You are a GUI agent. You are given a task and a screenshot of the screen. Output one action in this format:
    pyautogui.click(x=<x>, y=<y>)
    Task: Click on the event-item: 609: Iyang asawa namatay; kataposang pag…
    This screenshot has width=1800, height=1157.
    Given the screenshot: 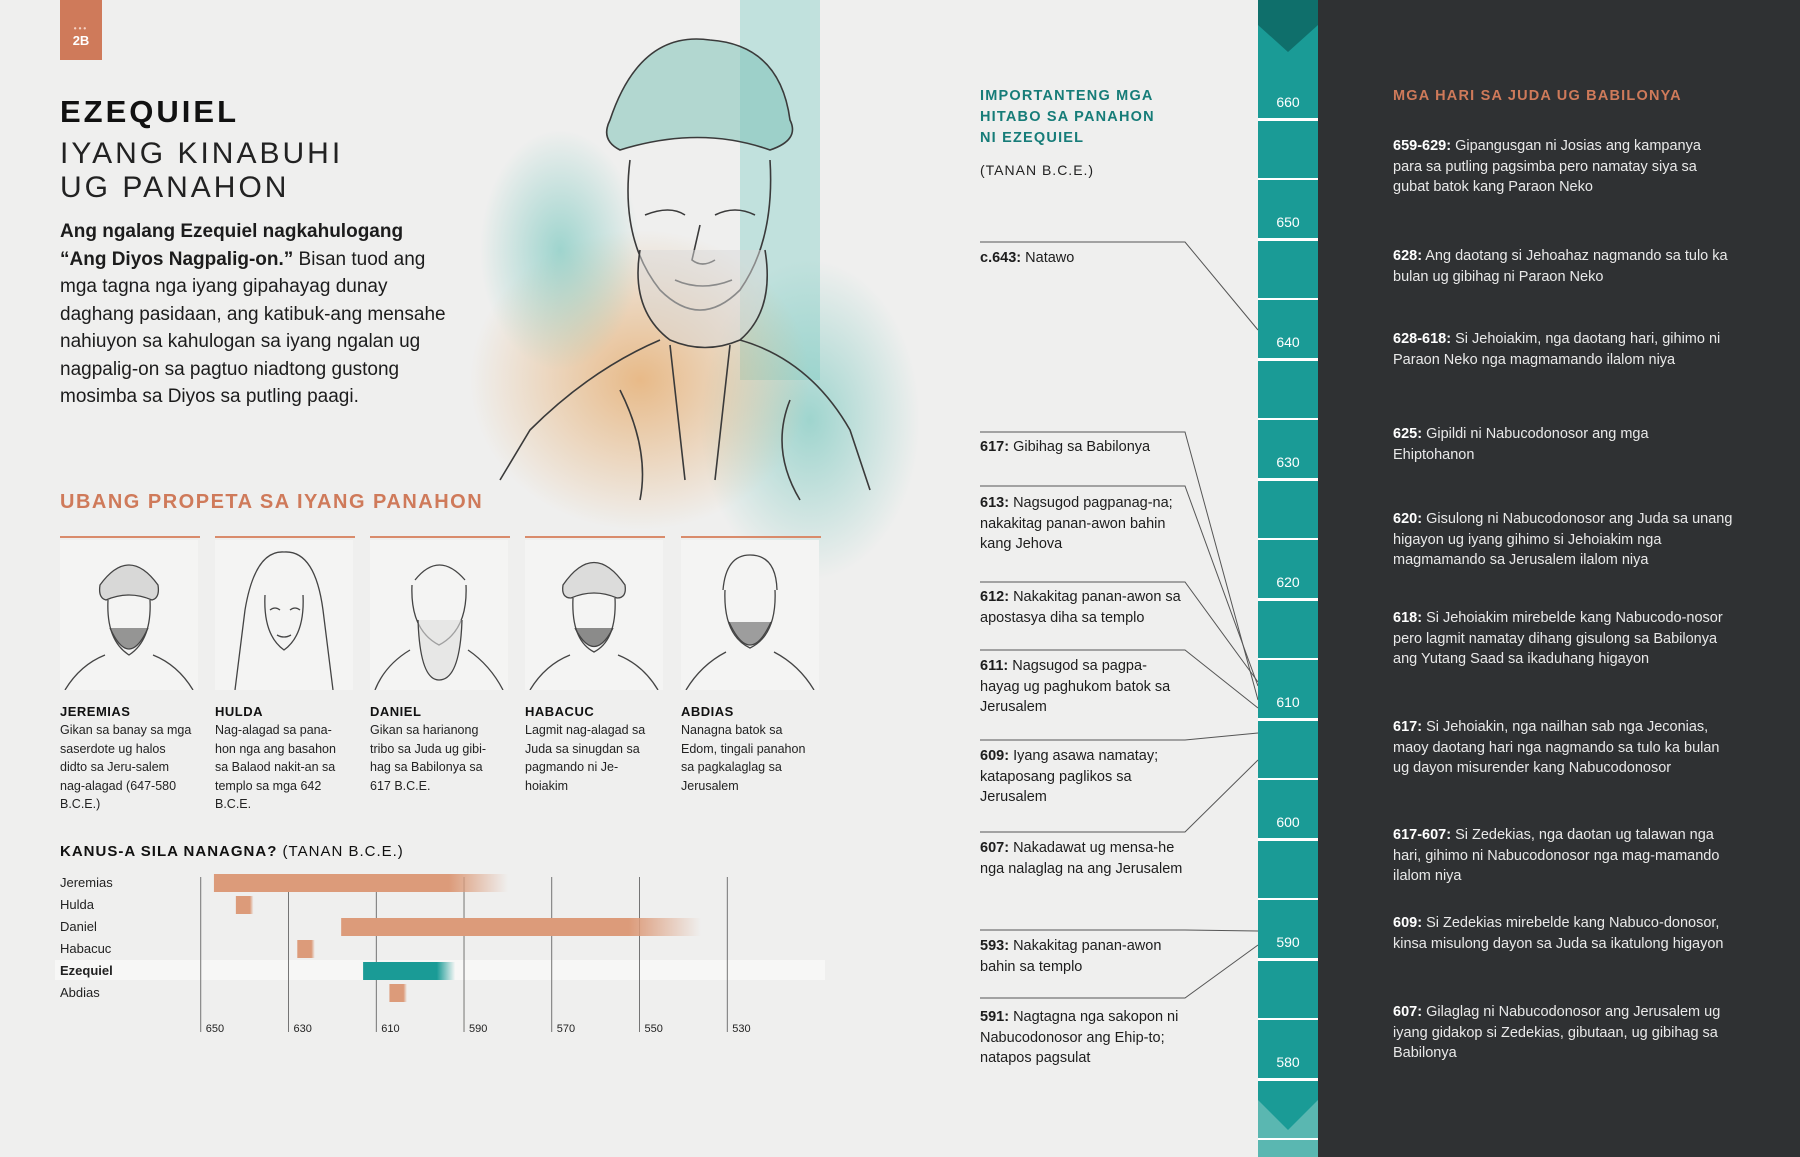 What is the action you would take?
    pyautogui.click(x=1082, y=777)
    